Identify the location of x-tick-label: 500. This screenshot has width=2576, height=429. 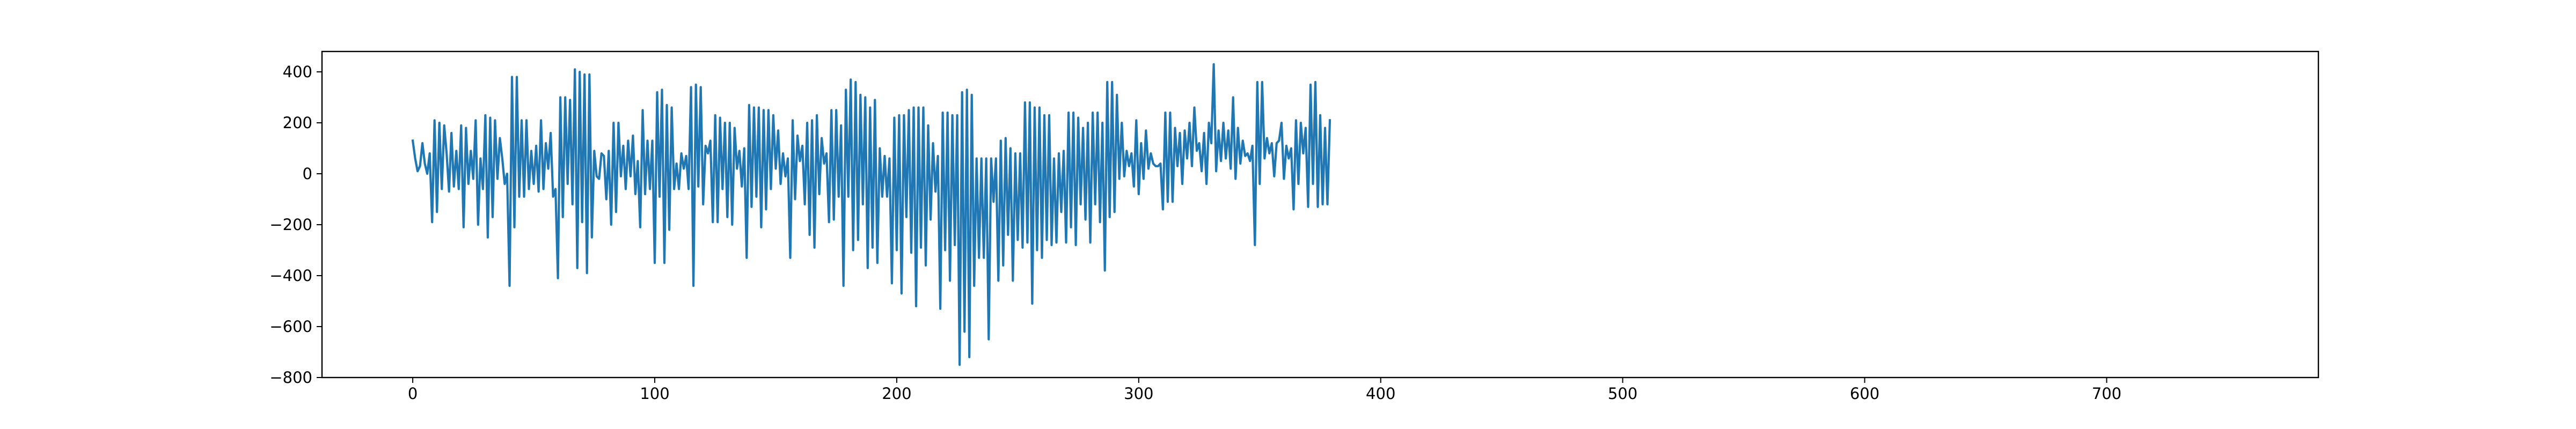
(1622, 393).